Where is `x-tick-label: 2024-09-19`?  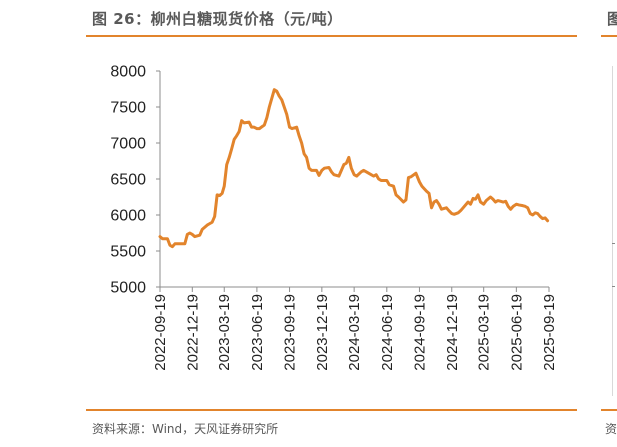 x-tick-label: 2024-09-19 is located at coordinates (419, 332).